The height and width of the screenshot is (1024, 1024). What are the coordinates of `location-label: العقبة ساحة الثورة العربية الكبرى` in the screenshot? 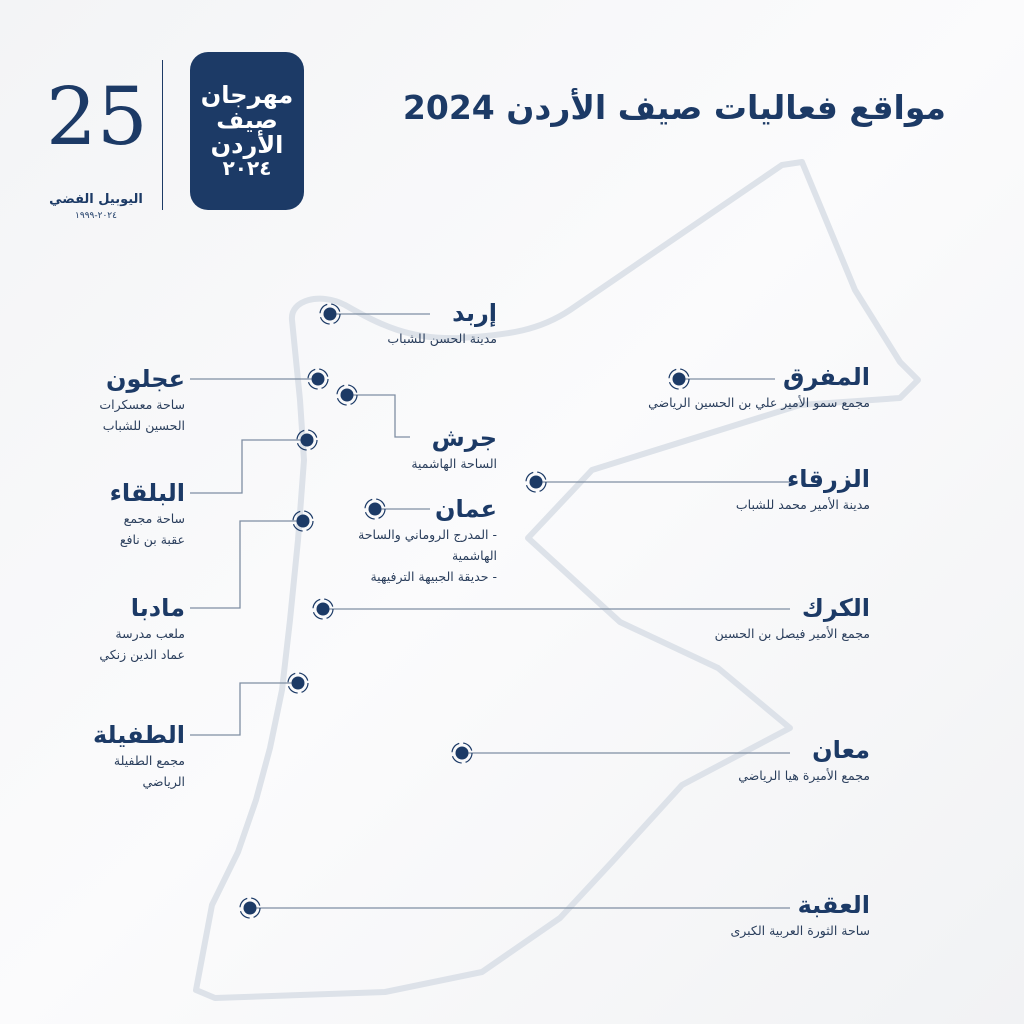 It's located at (800, 915).